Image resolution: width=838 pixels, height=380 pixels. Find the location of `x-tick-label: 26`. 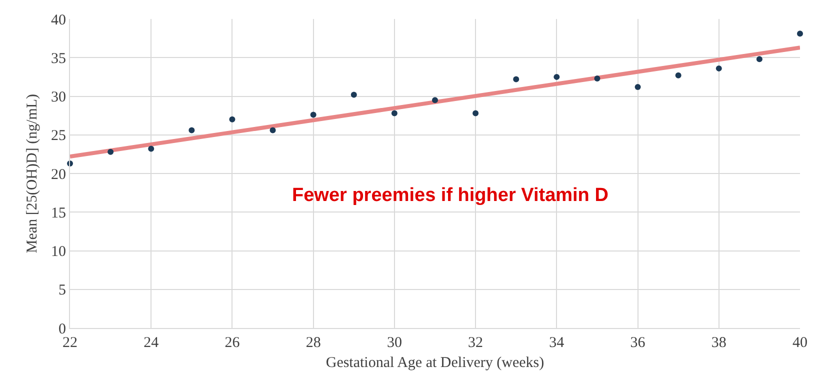

x-tick-label: 26 is located at coordinates (232, 343).